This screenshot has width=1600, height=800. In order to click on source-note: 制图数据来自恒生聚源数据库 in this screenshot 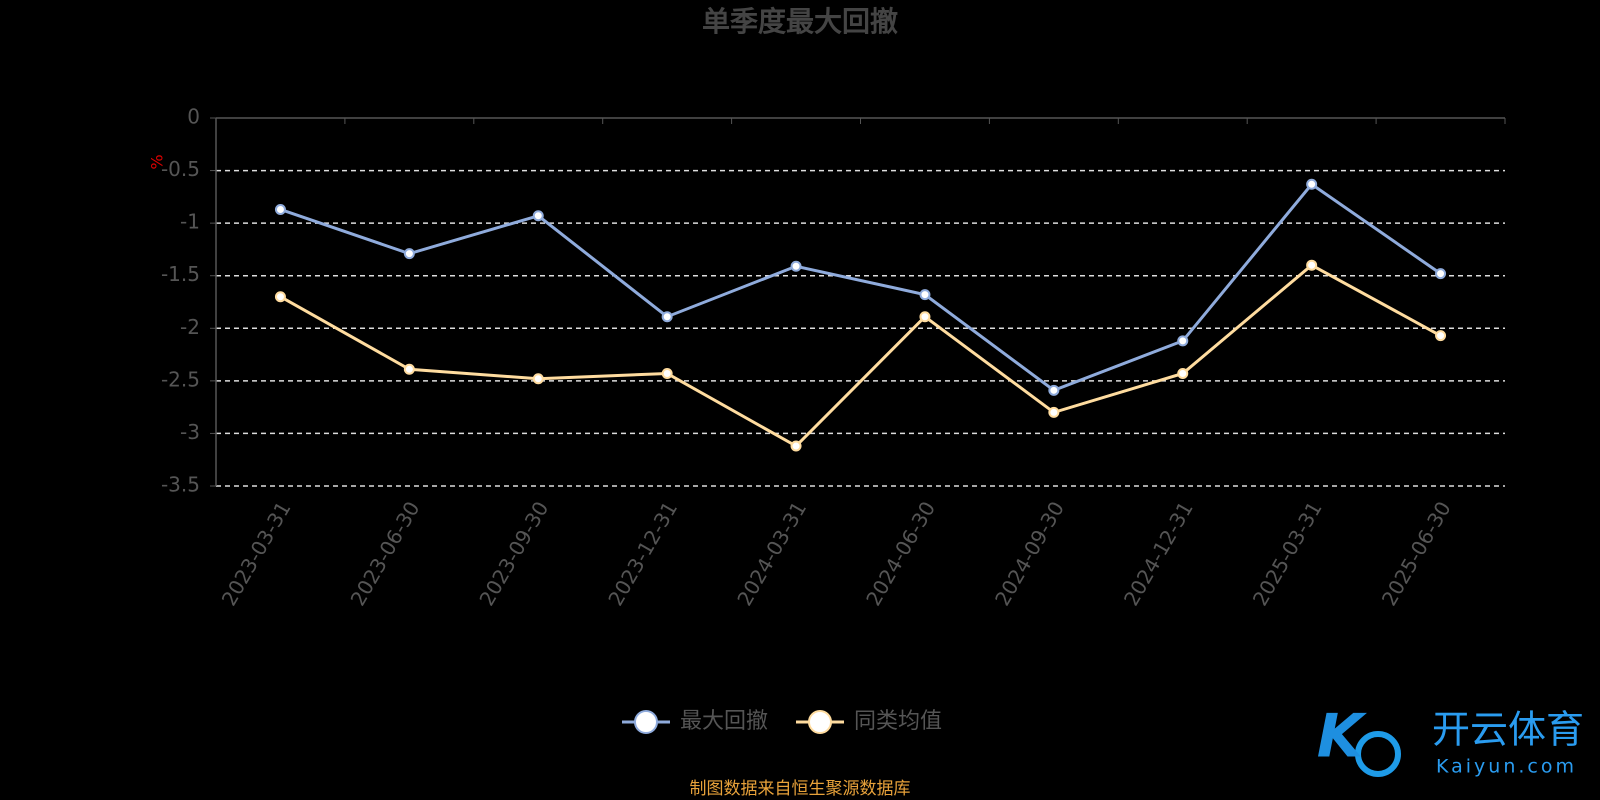, I will do `click(800, 789)`.